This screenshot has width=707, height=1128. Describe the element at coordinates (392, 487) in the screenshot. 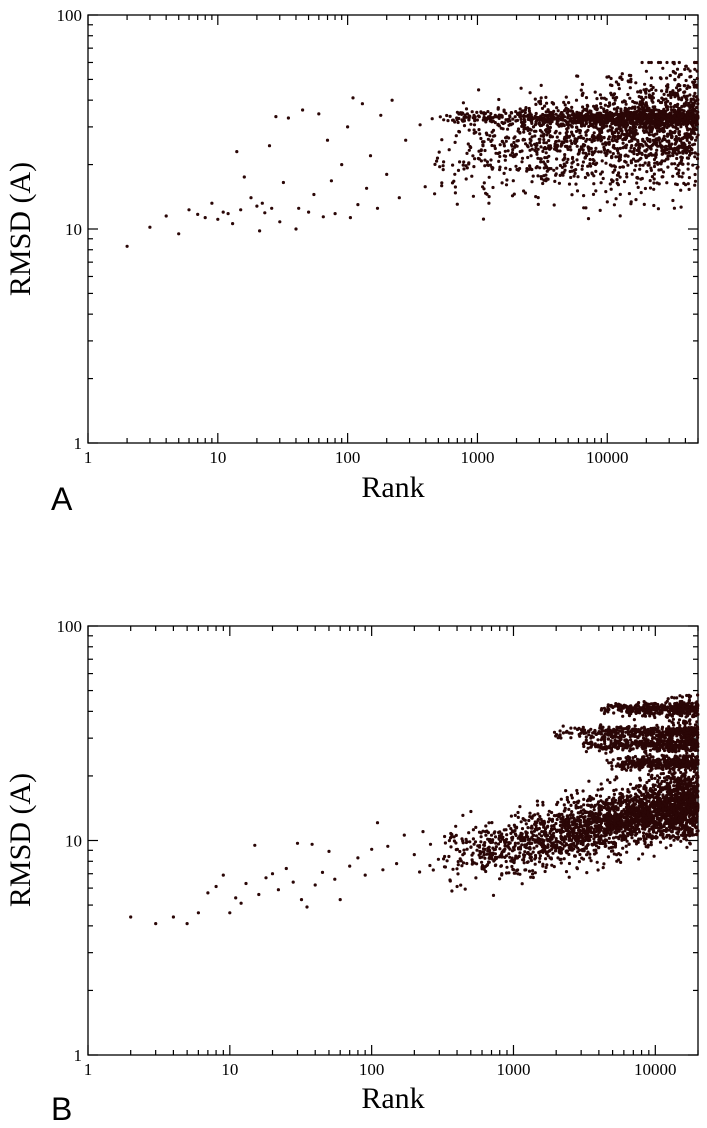

I see `x-axis-label-a: Rank` at that location.